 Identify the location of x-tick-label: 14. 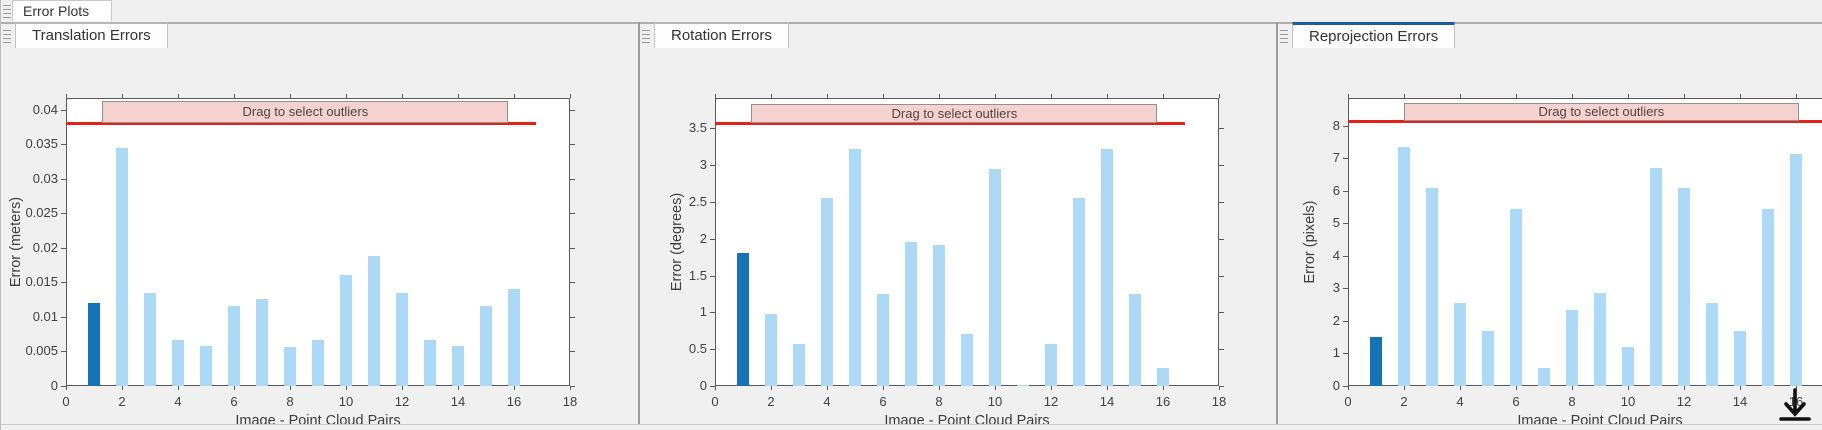
(1740, 401).